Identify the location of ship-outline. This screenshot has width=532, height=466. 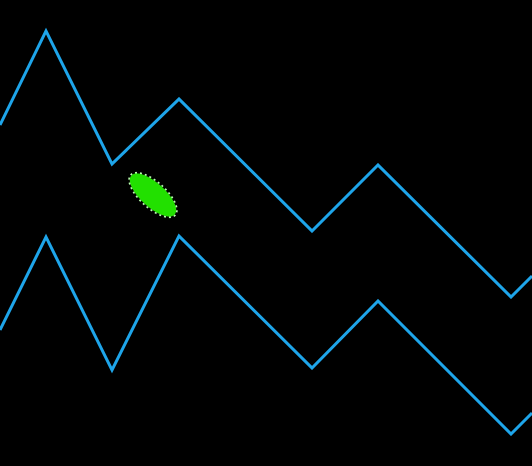
(153, 195).